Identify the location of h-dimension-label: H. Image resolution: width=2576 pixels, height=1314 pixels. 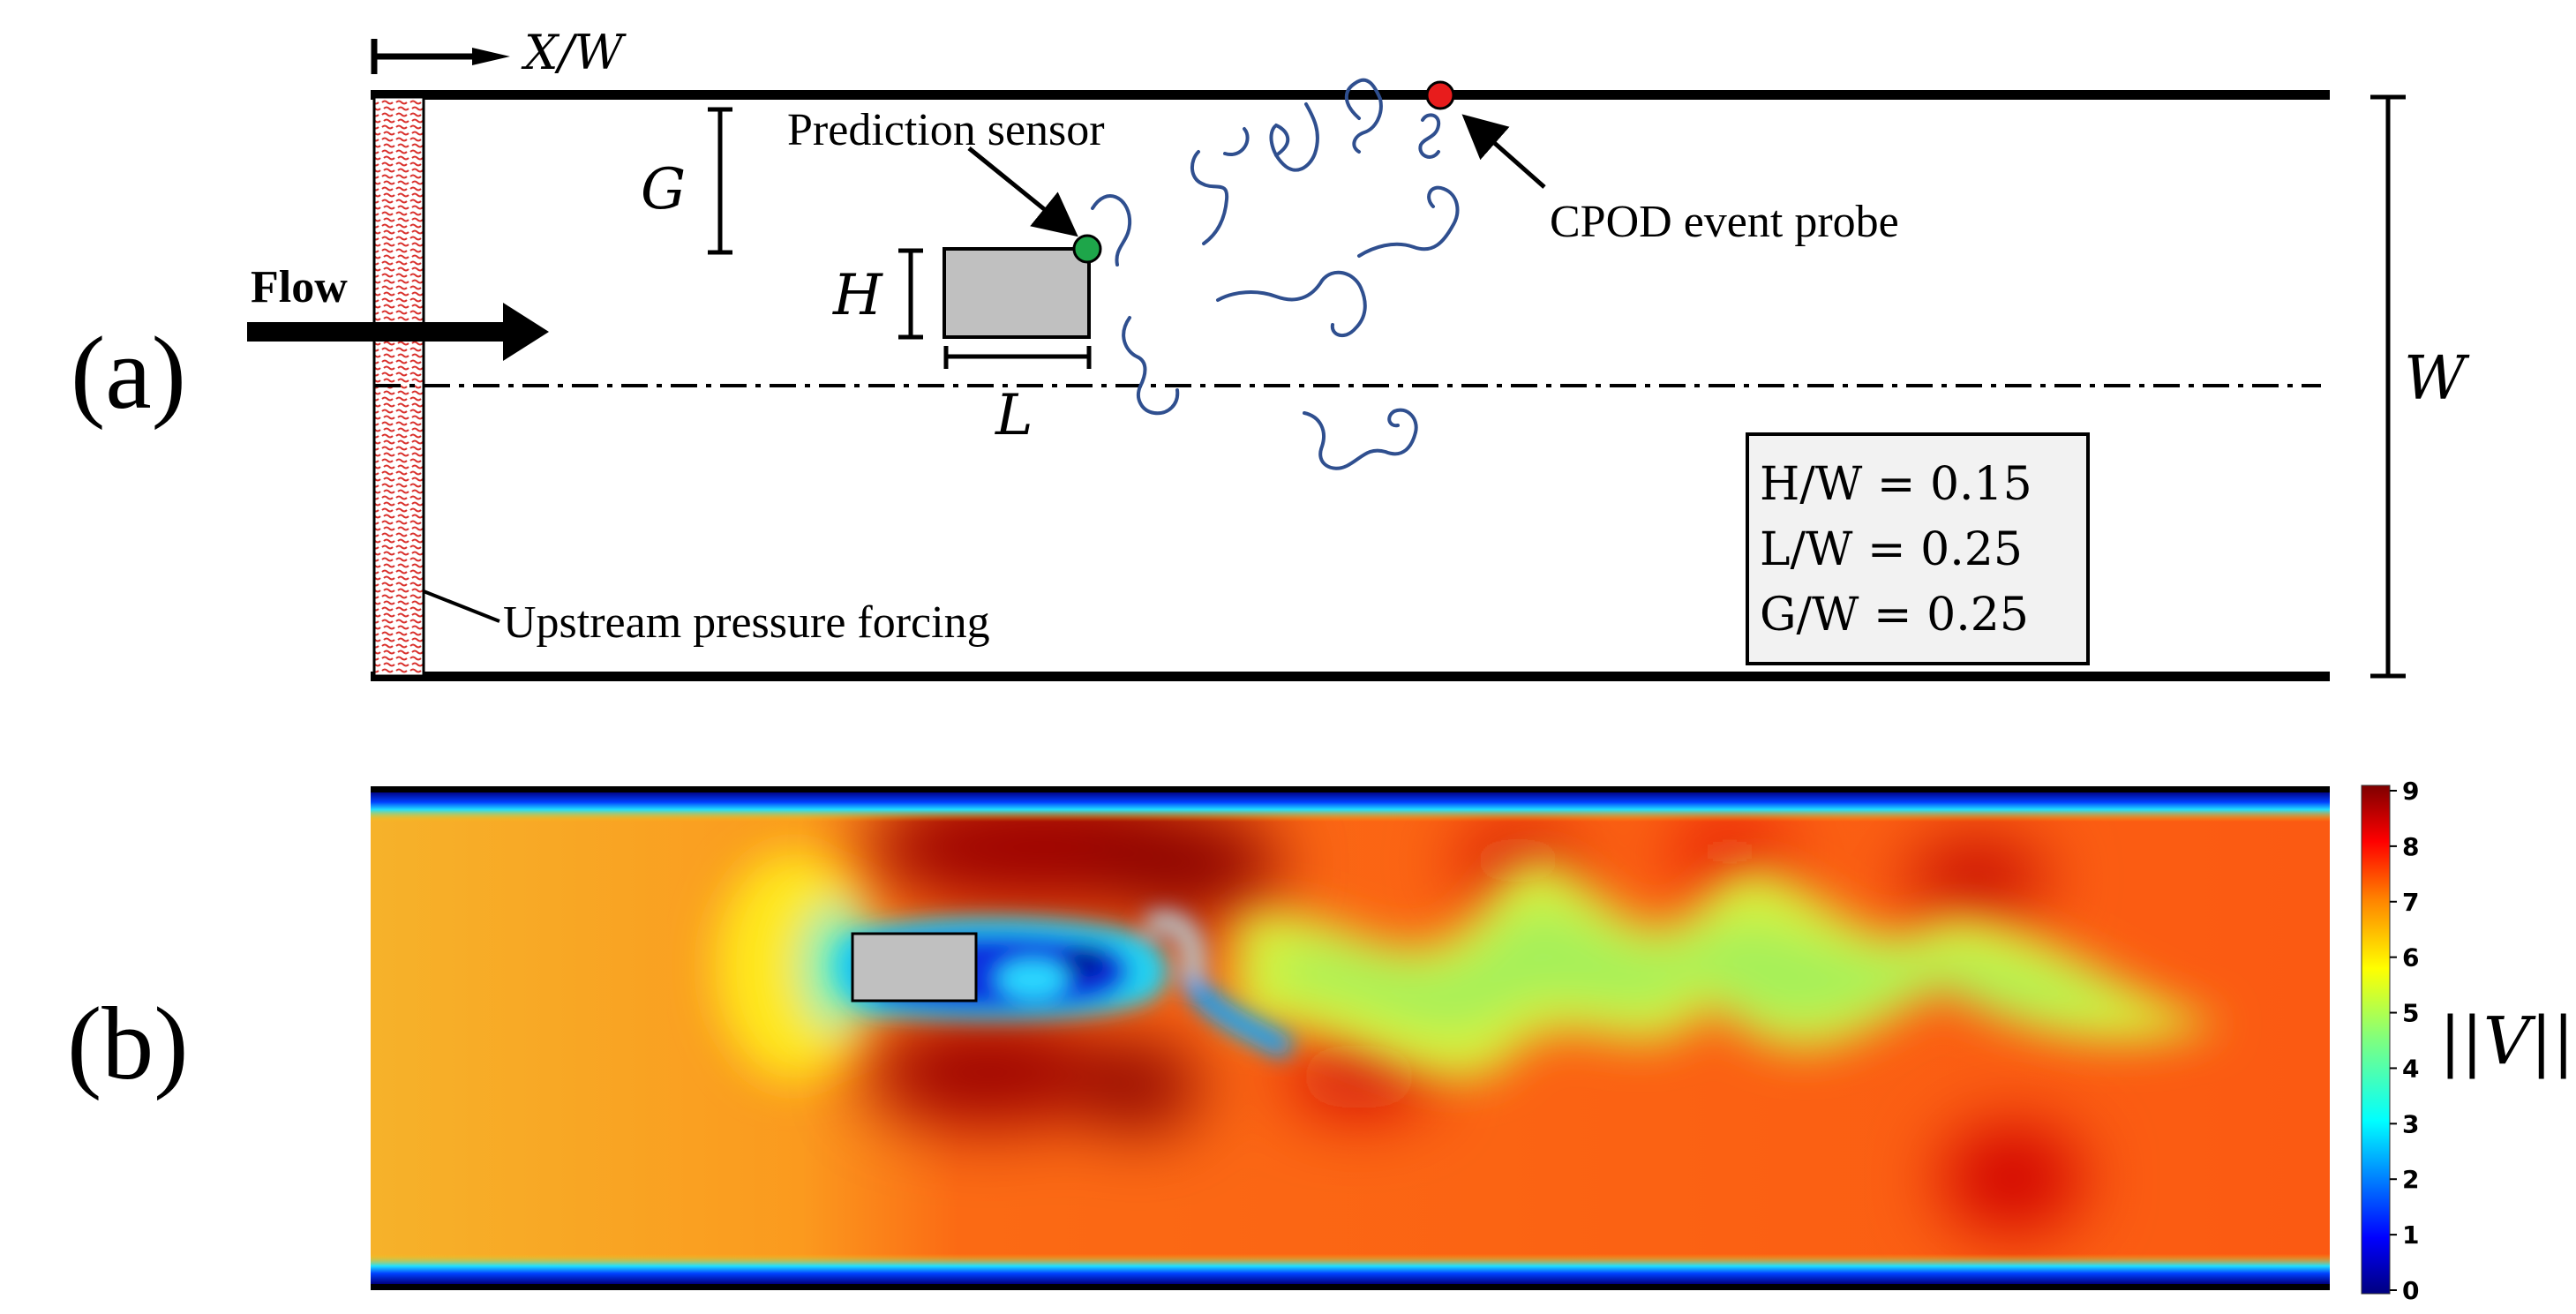
(857, 295).